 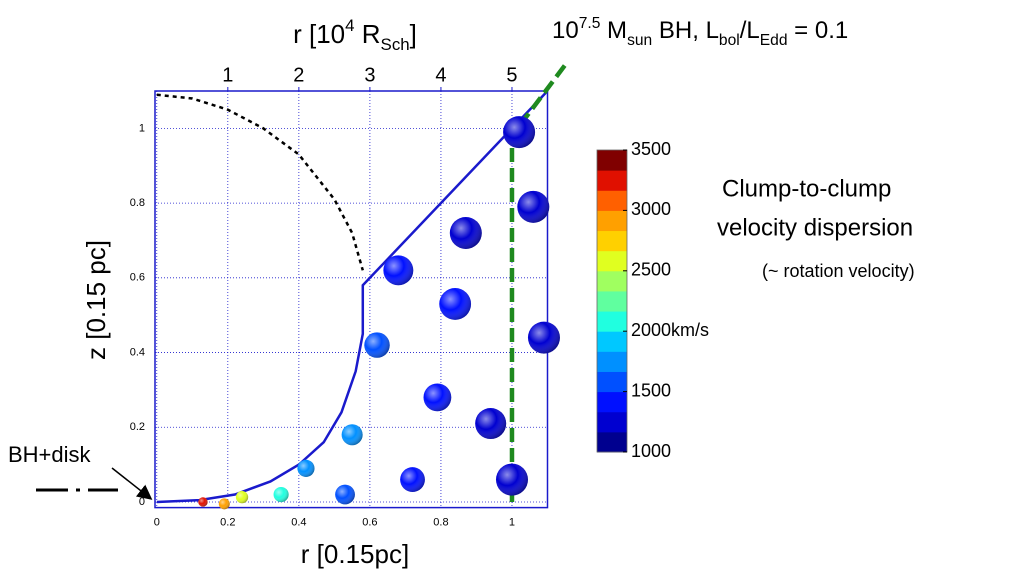 I want to click on text-part: Edd, so click(x=774, y=40).